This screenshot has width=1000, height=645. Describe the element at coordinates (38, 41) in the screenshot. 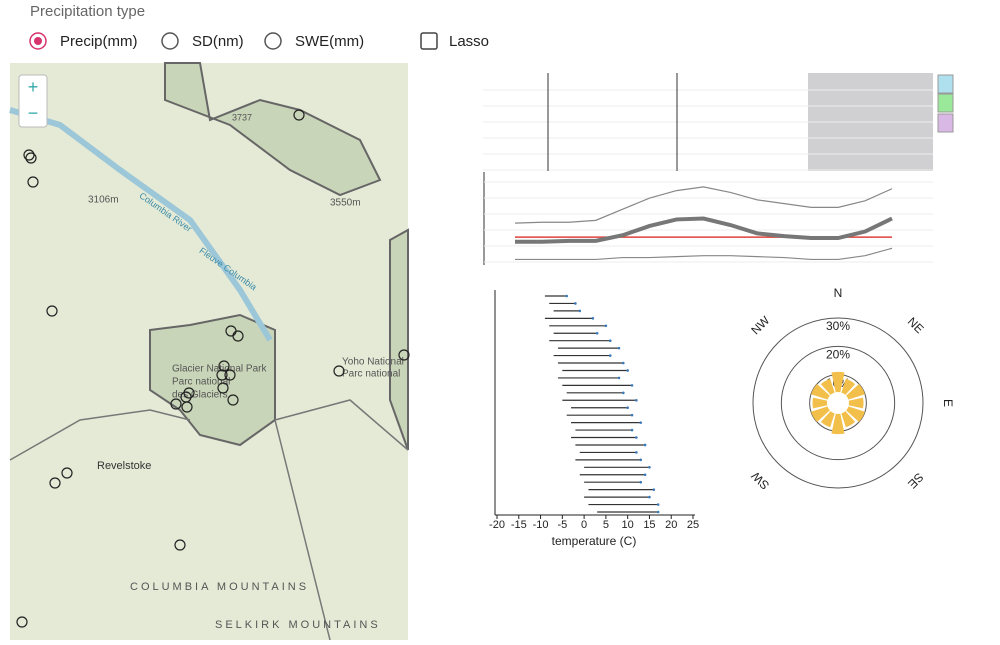

I see `radio-dot` at that location.